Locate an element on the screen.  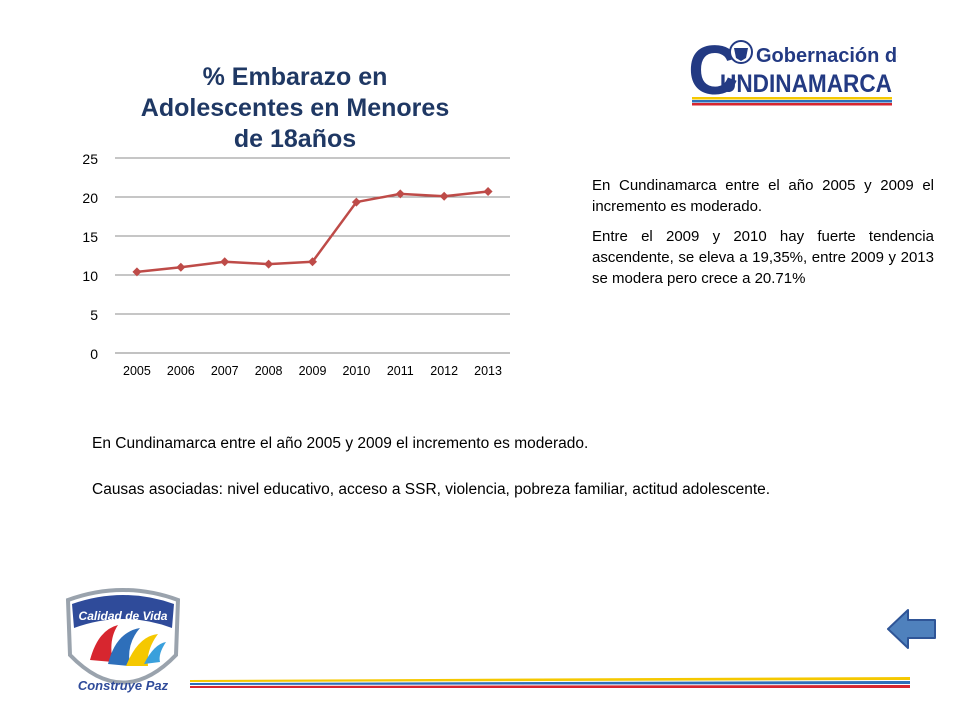
x-tick-label: 2006 is located at coordinates (181, 371).